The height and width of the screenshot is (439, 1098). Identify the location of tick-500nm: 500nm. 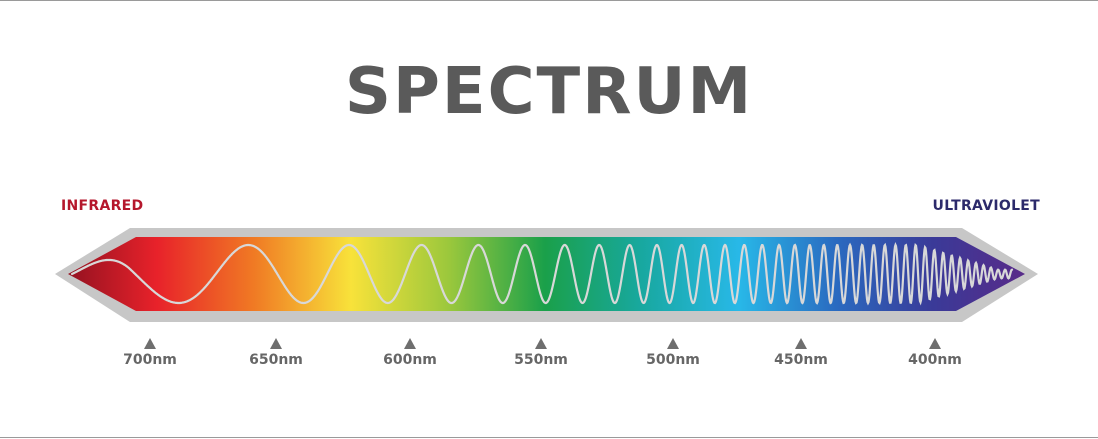
(673, 353).